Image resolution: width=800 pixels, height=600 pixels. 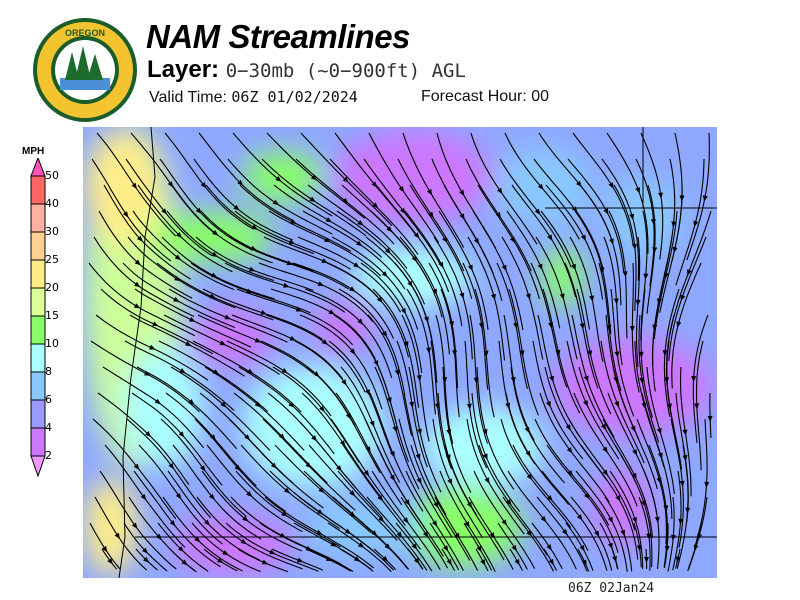 What do you see at coordinates (278, 36) in the screenshot?
I see `page-title: NAM Streamlines` at bounding box center [278, 36].